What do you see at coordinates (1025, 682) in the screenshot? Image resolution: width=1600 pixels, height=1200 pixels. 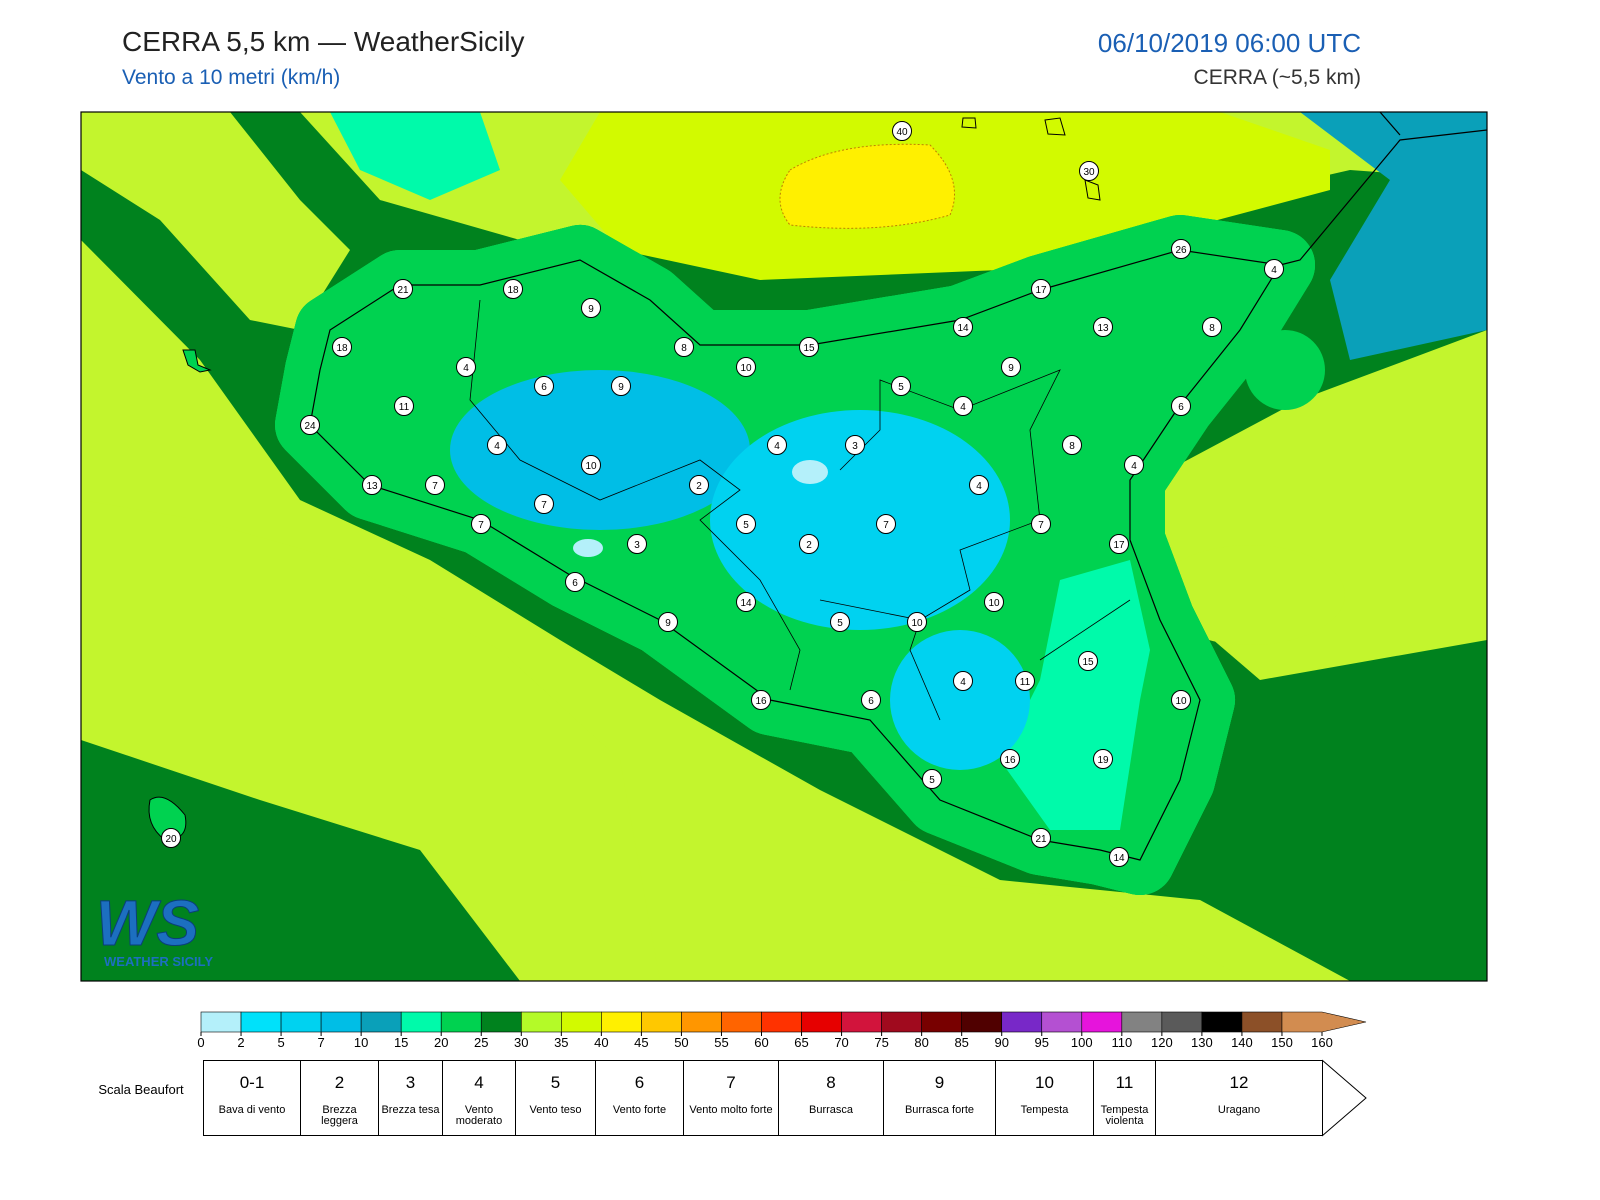 I see `station-value: 11` at bounding box center [1025, 682].